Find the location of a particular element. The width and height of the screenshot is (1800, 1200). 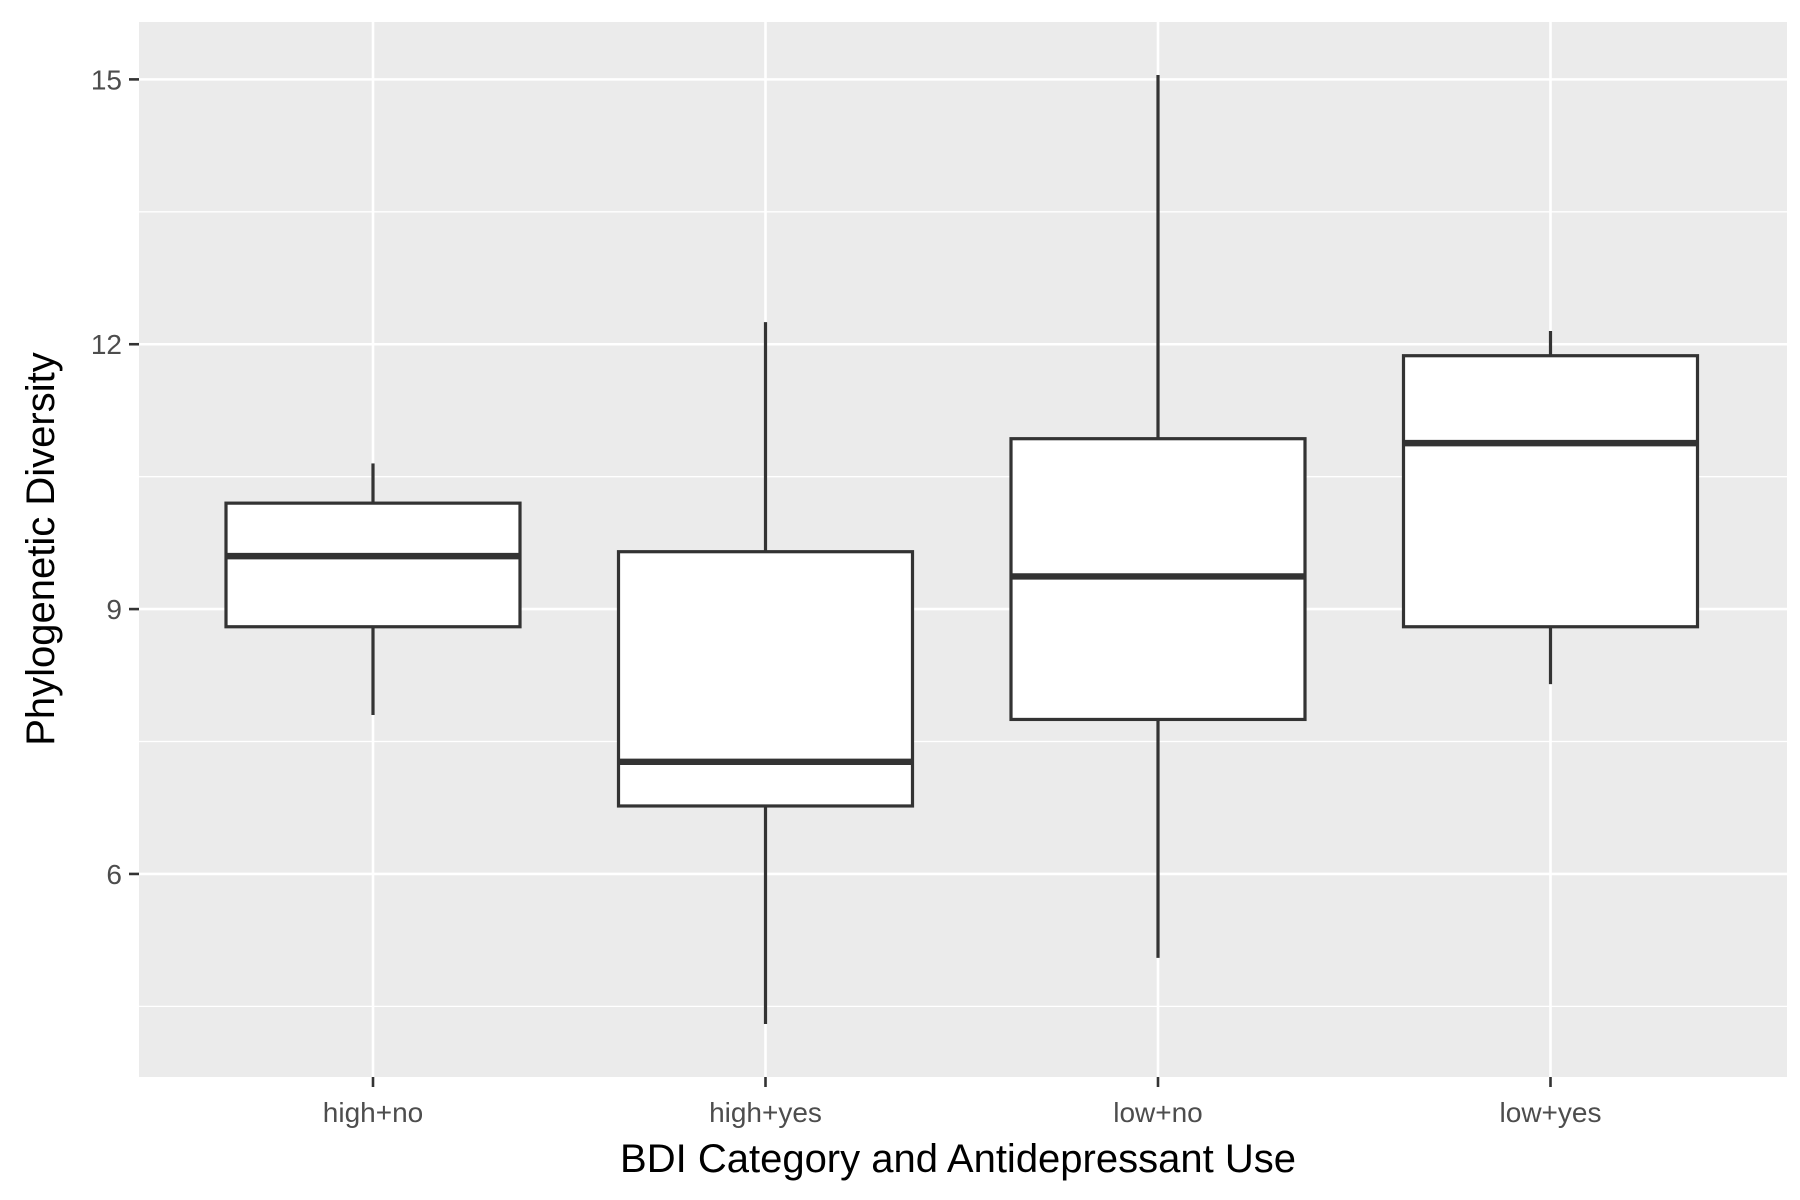

y-tick-label: 12 is located at coordinates (106, 344).